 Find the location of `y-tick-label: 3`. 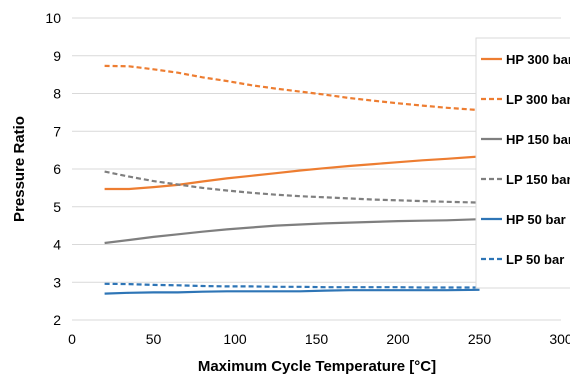

y-tick-label: 3 is located at coordinates (57, 282).